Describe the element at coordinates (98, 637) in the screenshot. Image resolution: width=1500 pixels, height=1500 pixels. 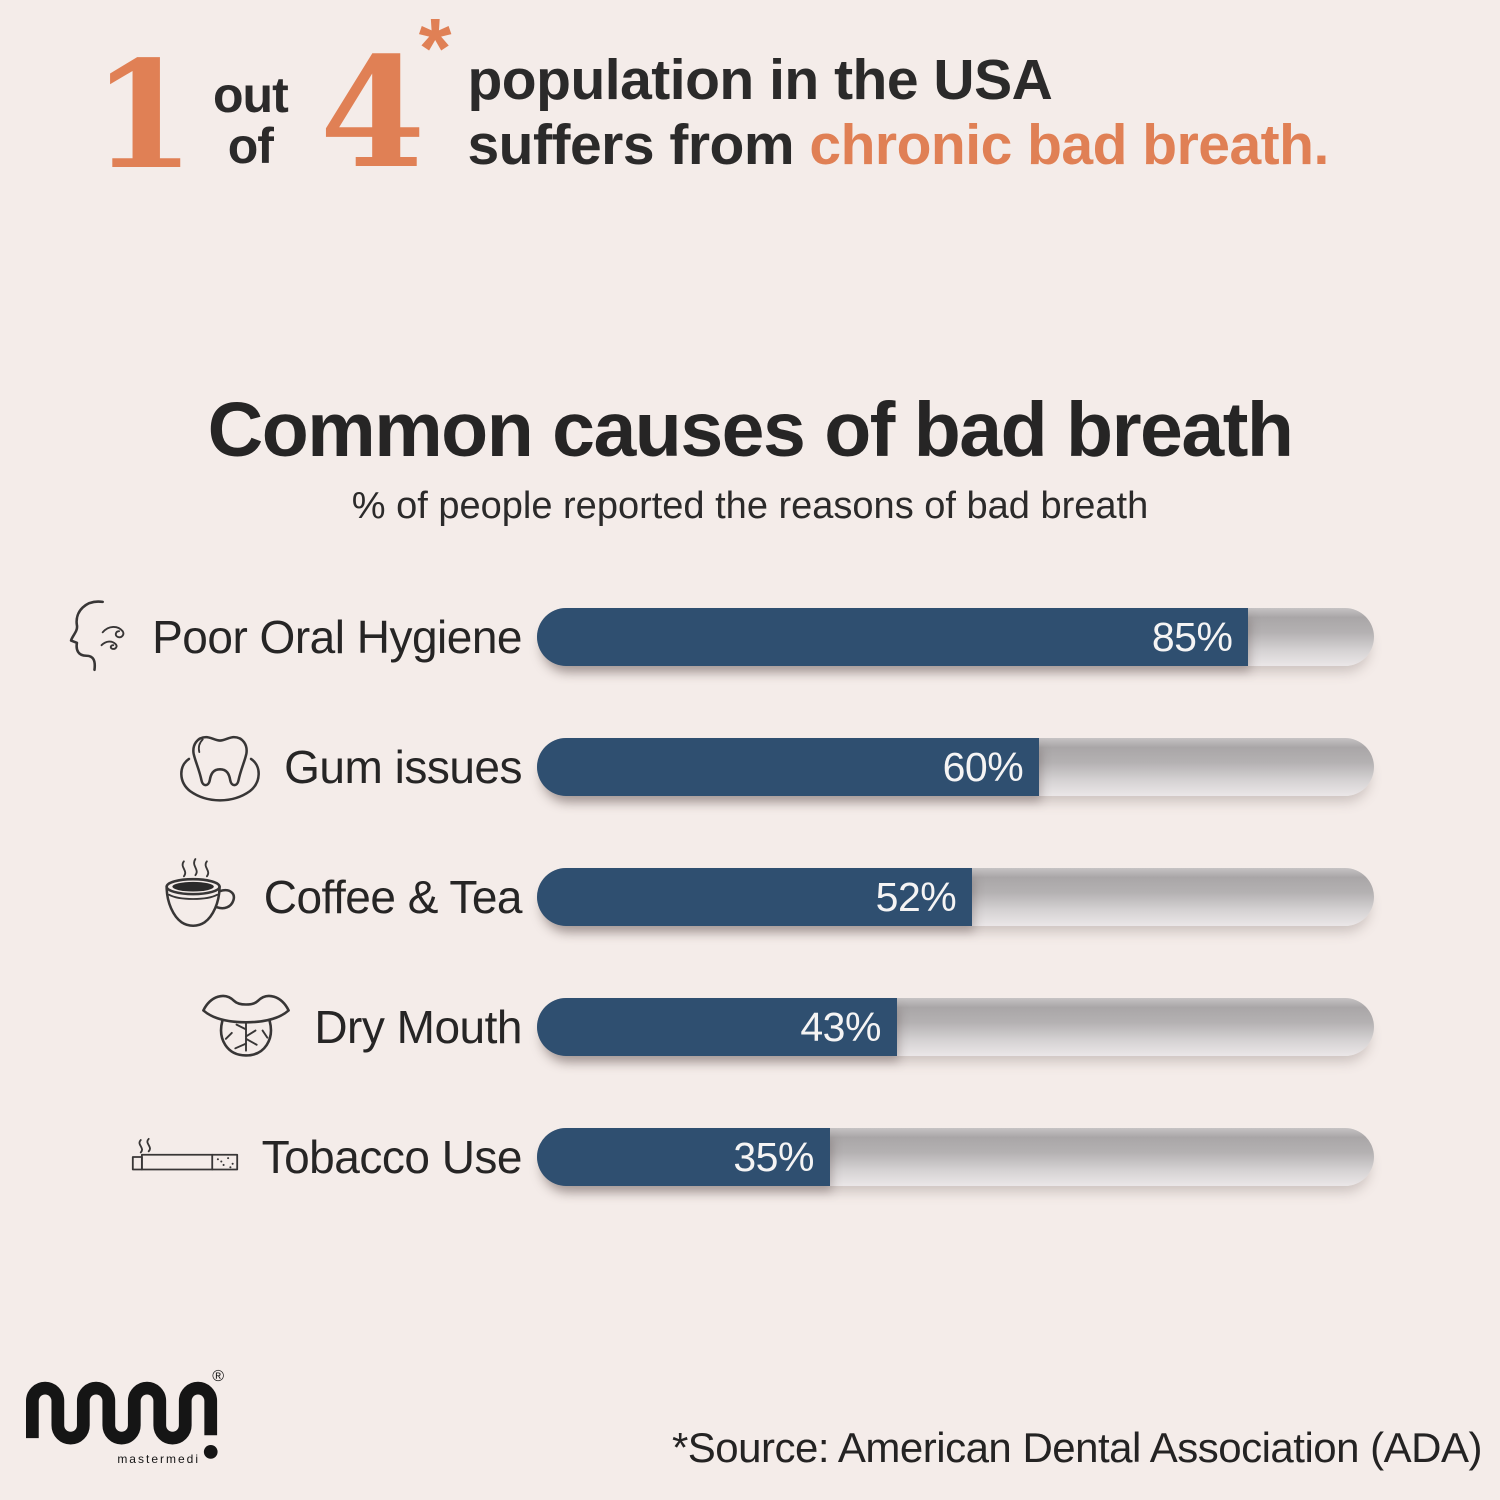
I see `bad-breath-icon` at that location.